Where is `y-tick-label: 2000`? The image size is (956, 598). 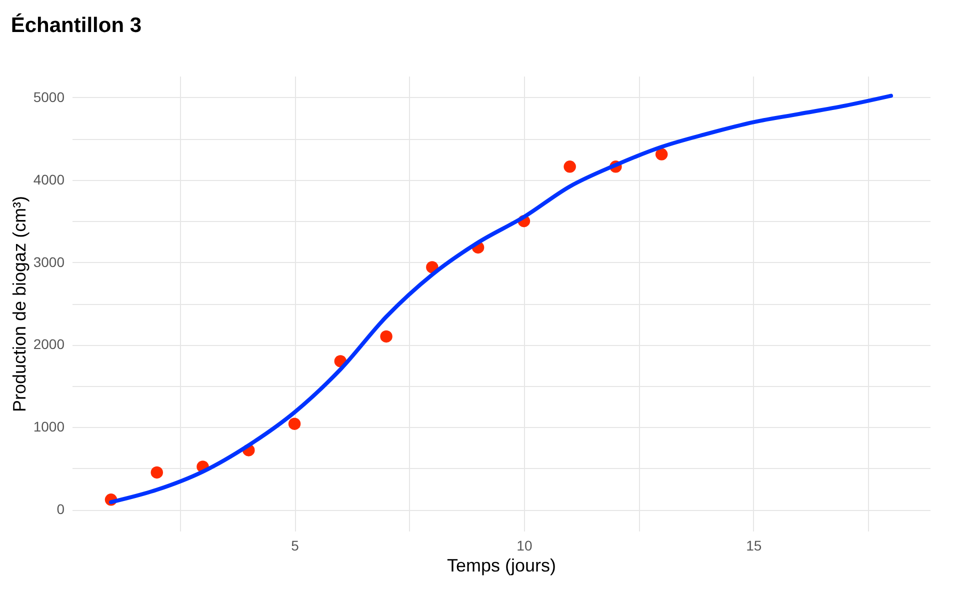
y-tick-label: 2000 is located at coordinates (49, 344).